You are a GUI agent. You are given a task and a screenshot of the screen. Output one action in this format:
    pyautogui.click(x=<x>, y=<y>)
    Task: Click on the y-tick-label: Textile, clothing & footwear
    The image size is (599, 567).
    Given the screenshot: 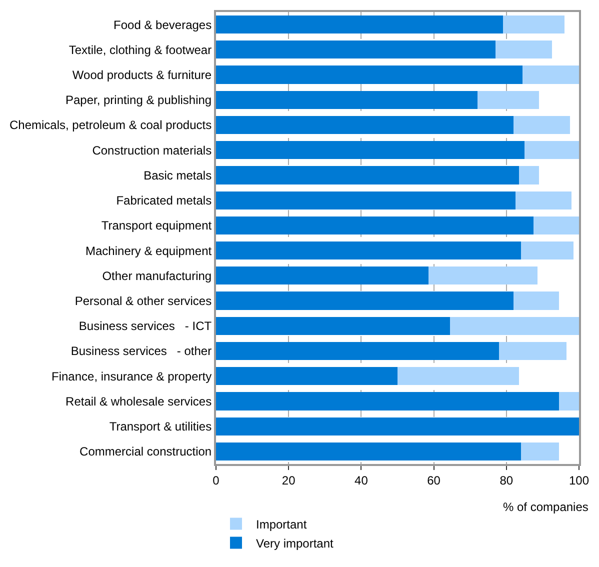 What is the action you would take?
    pyautogui.click(x=140, y=49)
    